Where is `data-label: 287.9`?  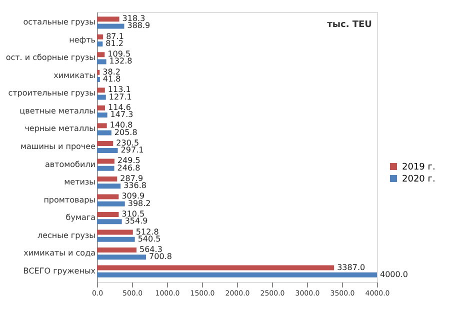 data-label: 287.9 is located at coordinates (132, 178).